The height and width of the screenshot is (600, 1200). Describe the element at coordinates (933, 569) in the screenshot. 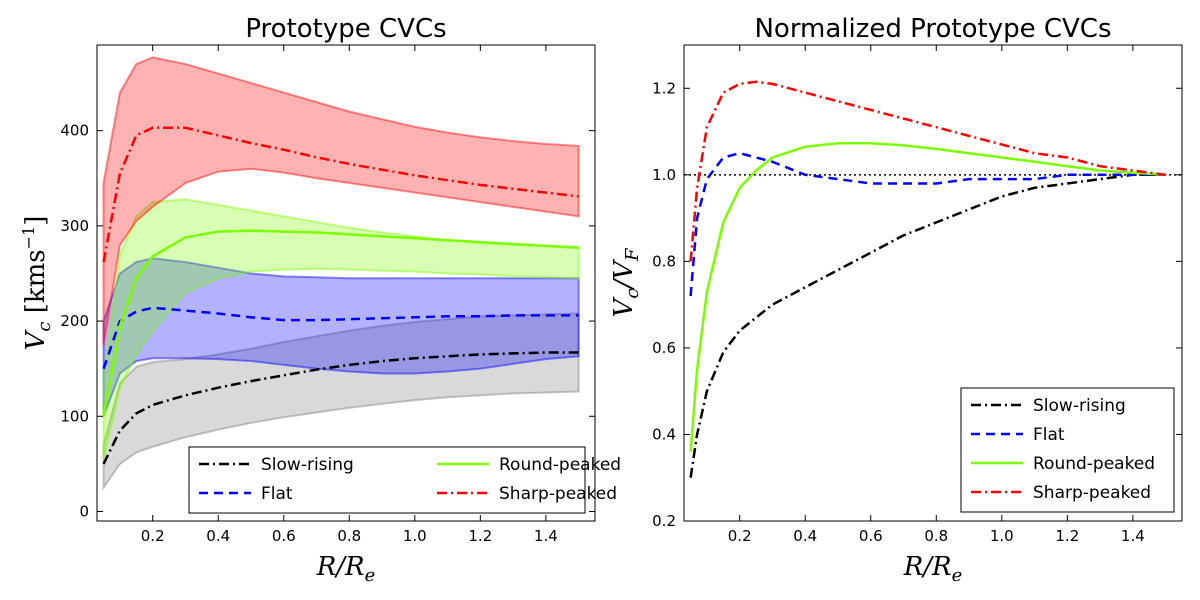

I see `right-chart-x-axis-label: R/Re` at that location.